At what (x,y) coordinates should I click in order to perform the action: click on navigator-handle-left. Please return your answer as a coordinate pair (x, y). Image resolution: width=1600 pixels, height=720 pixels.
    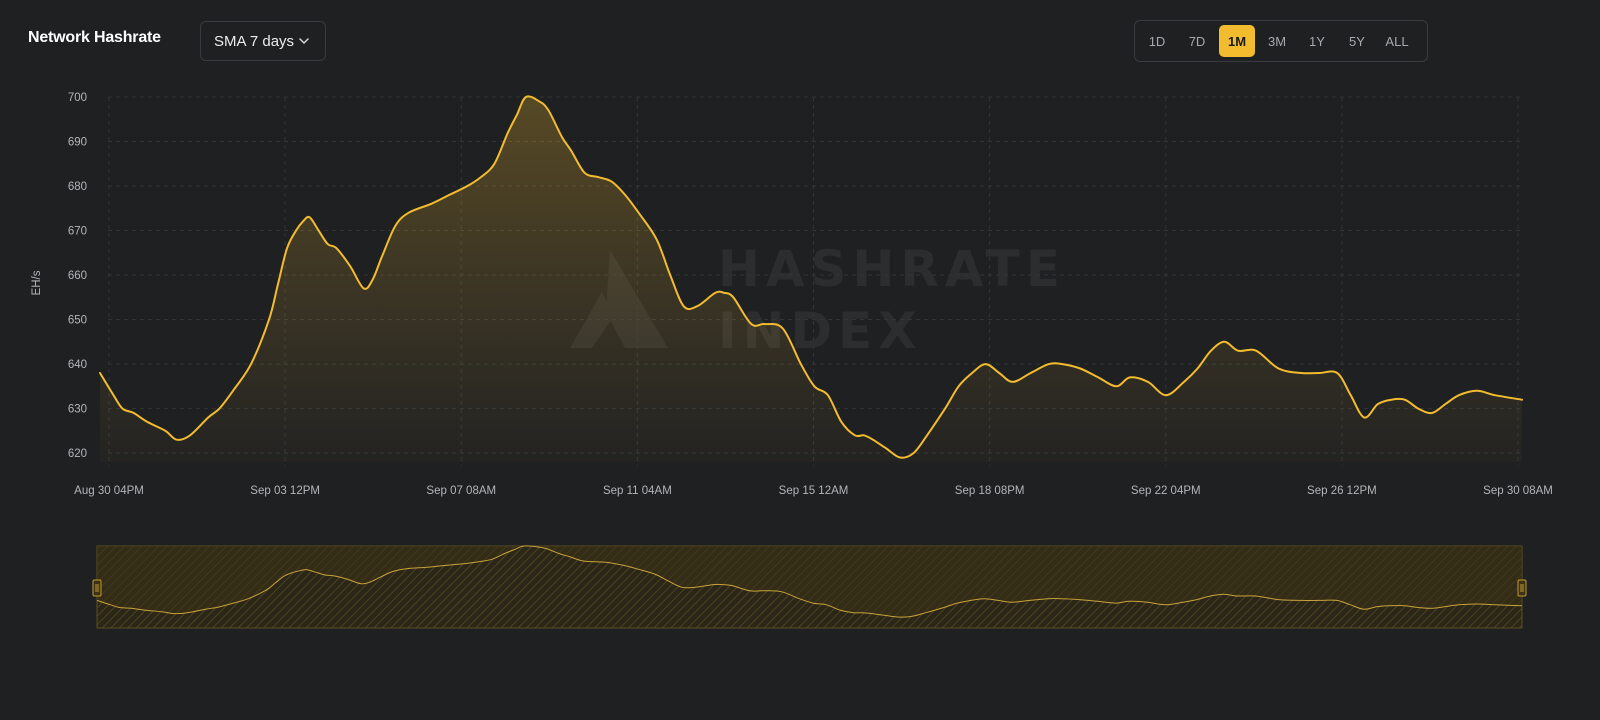
    Looking at the image, I should click on (97, 588).